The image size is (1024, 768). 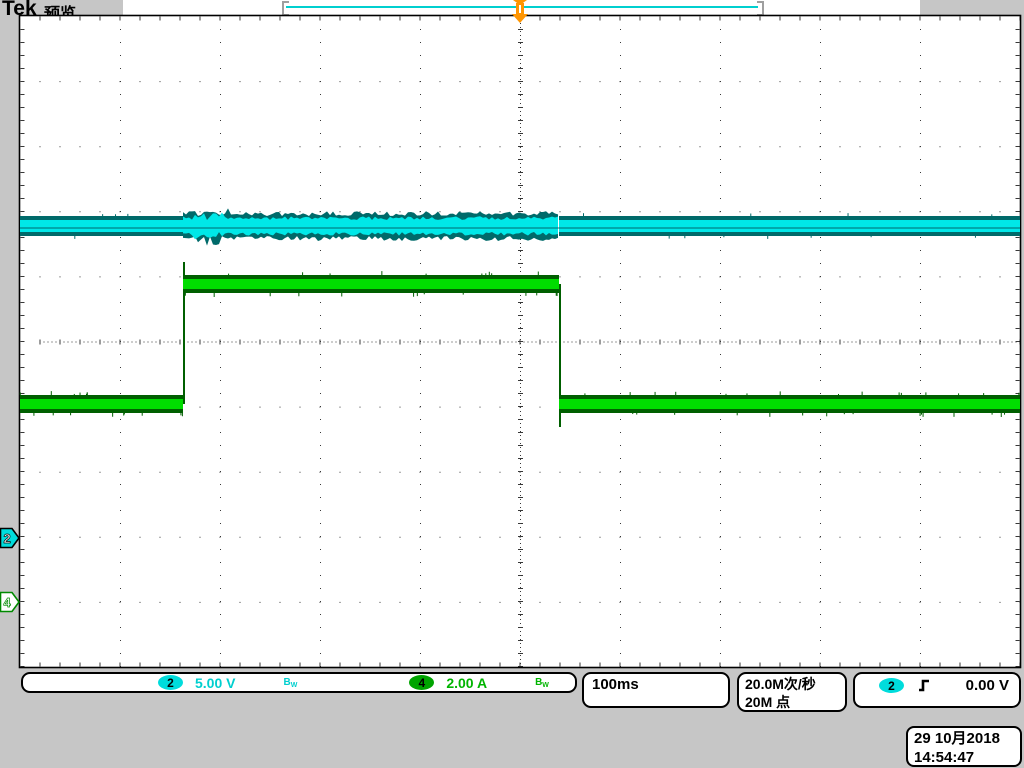 What do you see at coordinates (615, 684) in the screenshot?
I see `timebase-value: 100ms` at bounding box center [615, 684].